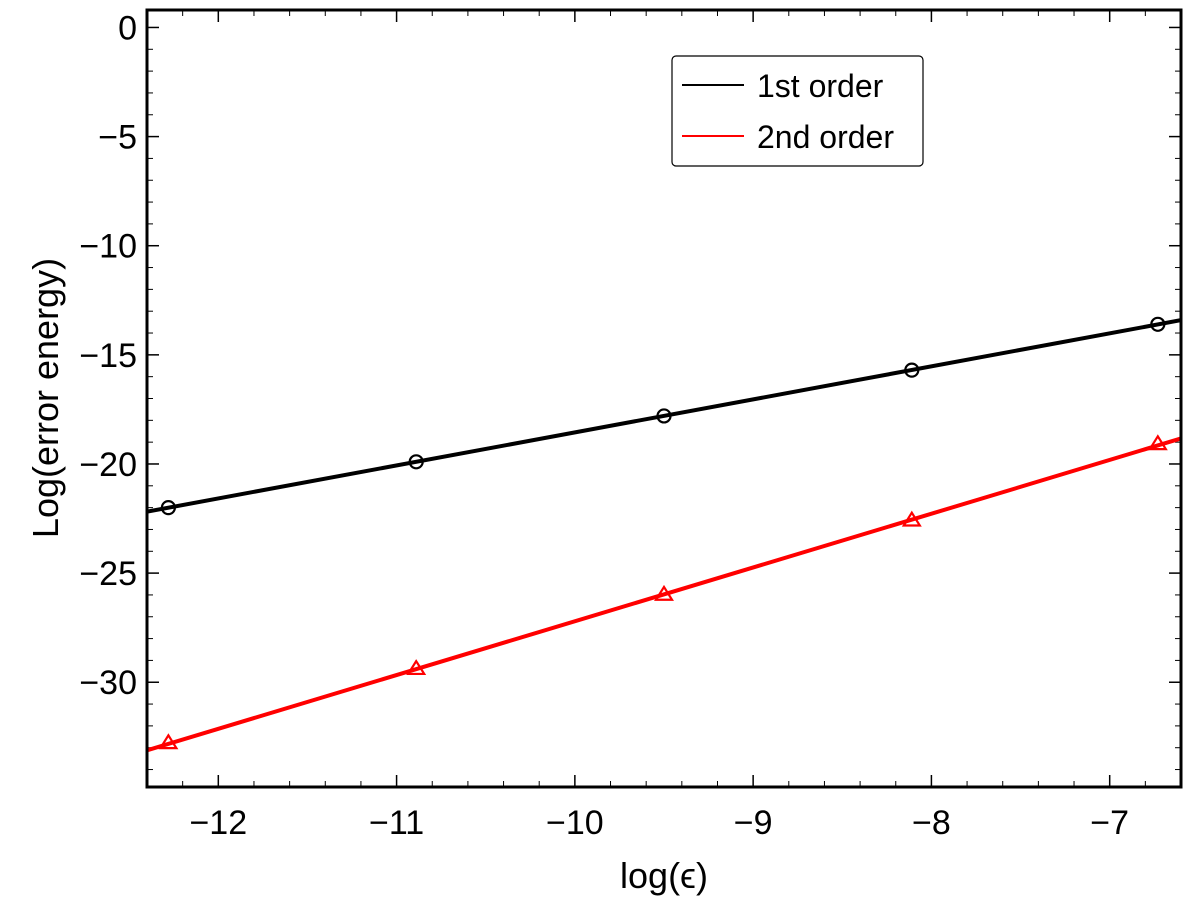 The width and height of the screenshot is (1200, 900). I want to click on legend: 1st order 2nd order, so click(797, 111).